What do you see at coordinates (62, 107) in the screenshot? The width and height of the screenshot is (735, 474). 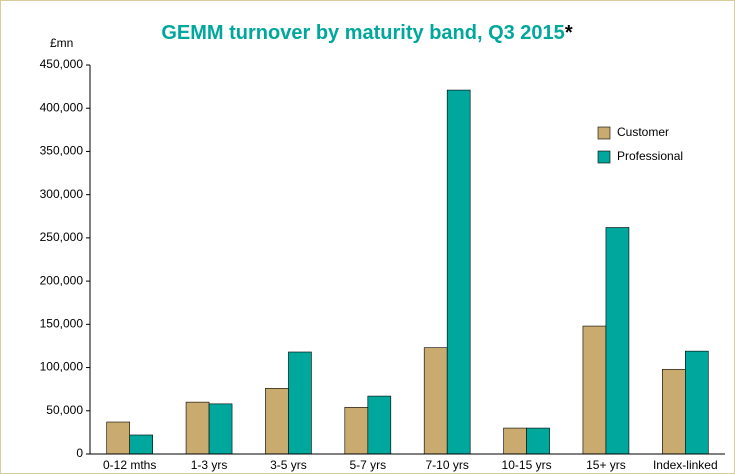 I see `y-tick-label: 400,000` at bounding box center [62, 107].